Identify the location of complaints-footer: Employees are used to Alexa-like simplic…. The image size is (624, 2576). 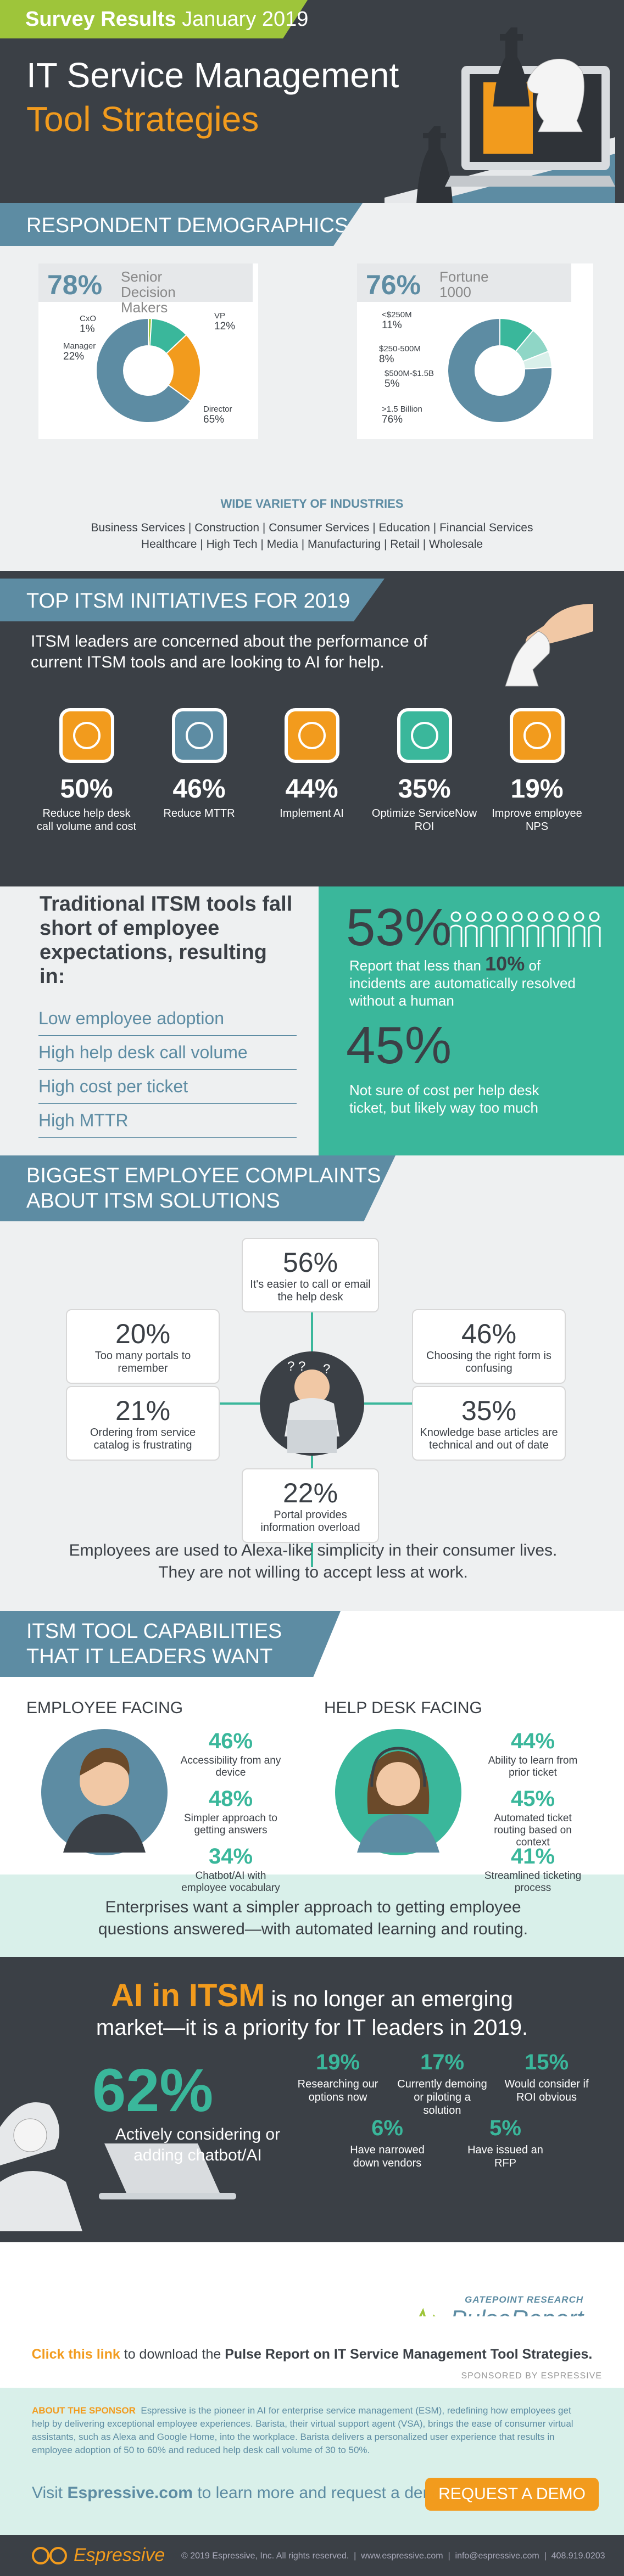
(313, 1561).